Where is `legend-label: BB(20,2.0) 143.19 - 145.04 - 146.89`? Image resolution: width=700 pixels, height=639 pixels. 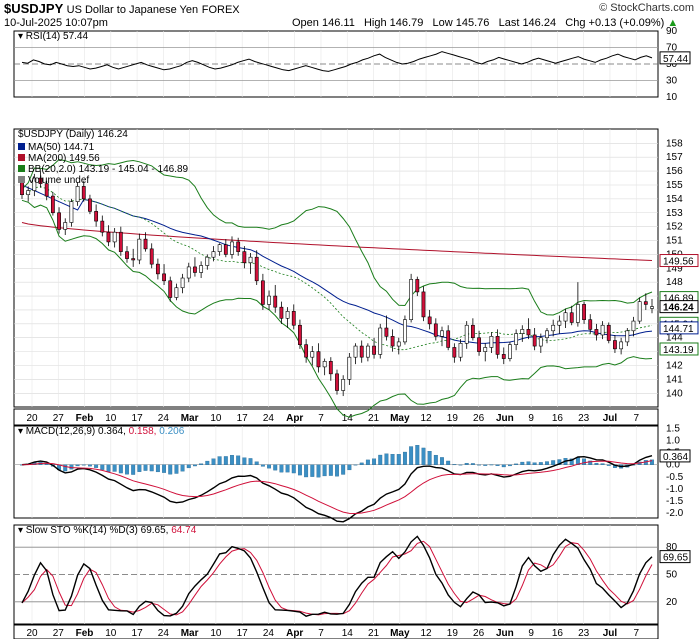 legend-label: BB(20,2.0) 143.19 - 145.04 - 146.89 is located at coordinates (108, 169).